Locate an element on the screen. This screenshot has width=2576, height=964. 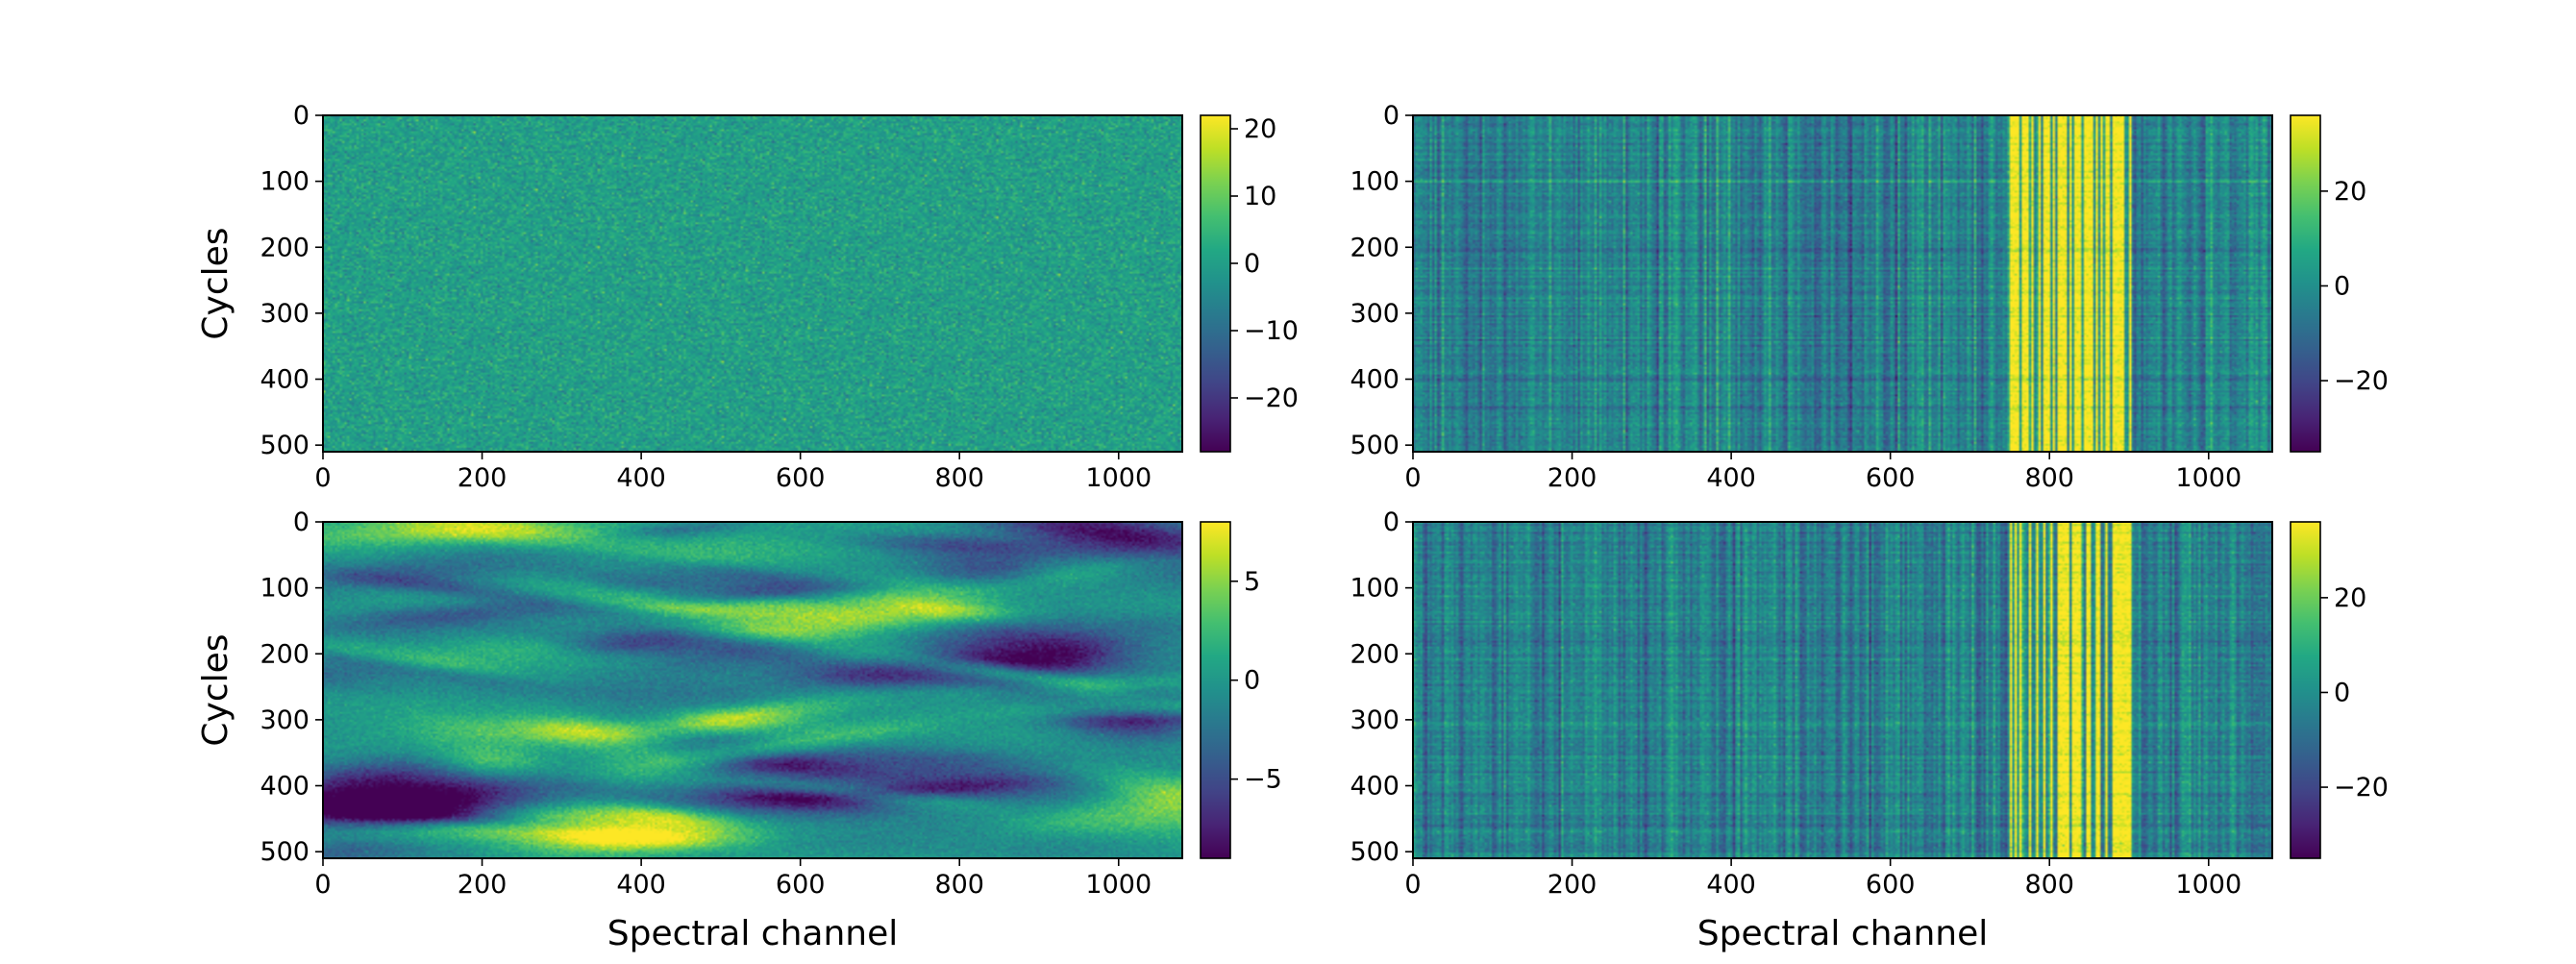
colorbar-tick-label: 5 is located at coordinates (1252, 582).